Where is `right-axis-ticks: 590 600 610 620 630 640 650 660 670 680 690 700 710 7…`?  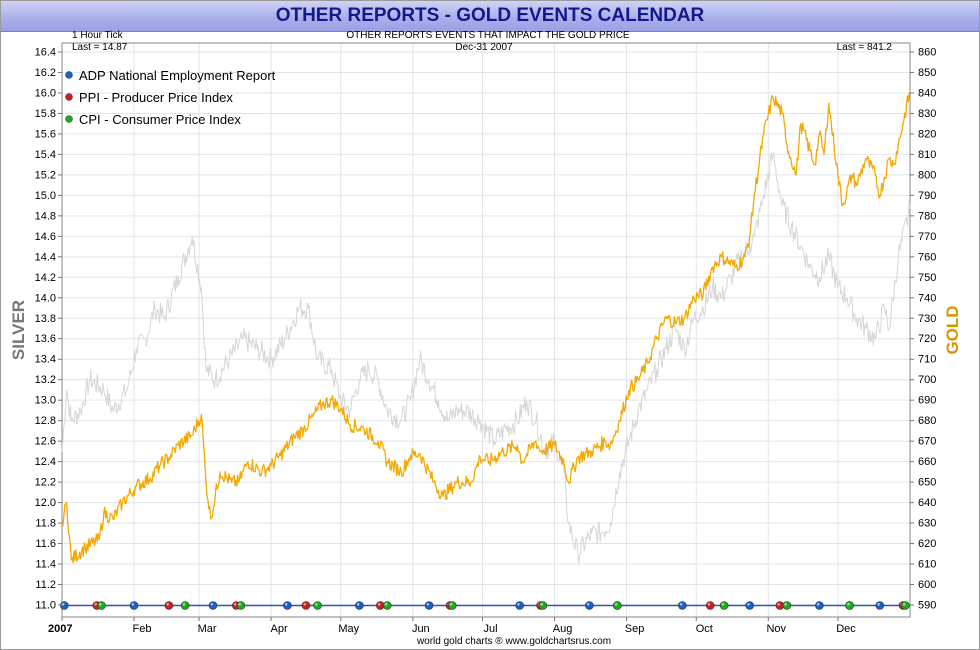
right-axis-ticks: 590 600 610 620 630 640 650 660 670 680 690 700 710 7… is located at coordinates (923, 329).